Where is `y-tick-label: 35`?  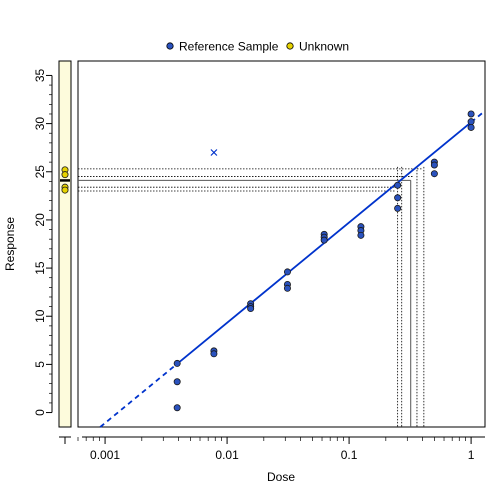 y-tick-label: 35 is located at coordinates (40, 75).